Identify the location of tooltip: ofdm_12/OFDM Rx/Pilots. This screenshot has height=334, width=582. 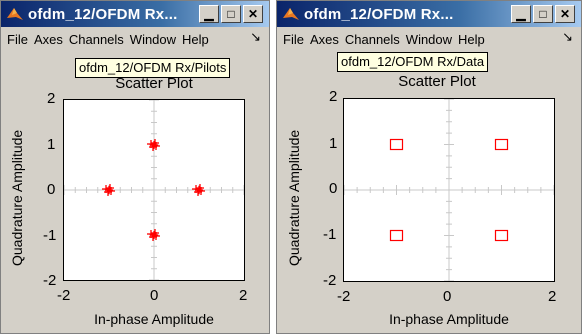
(153, 68).